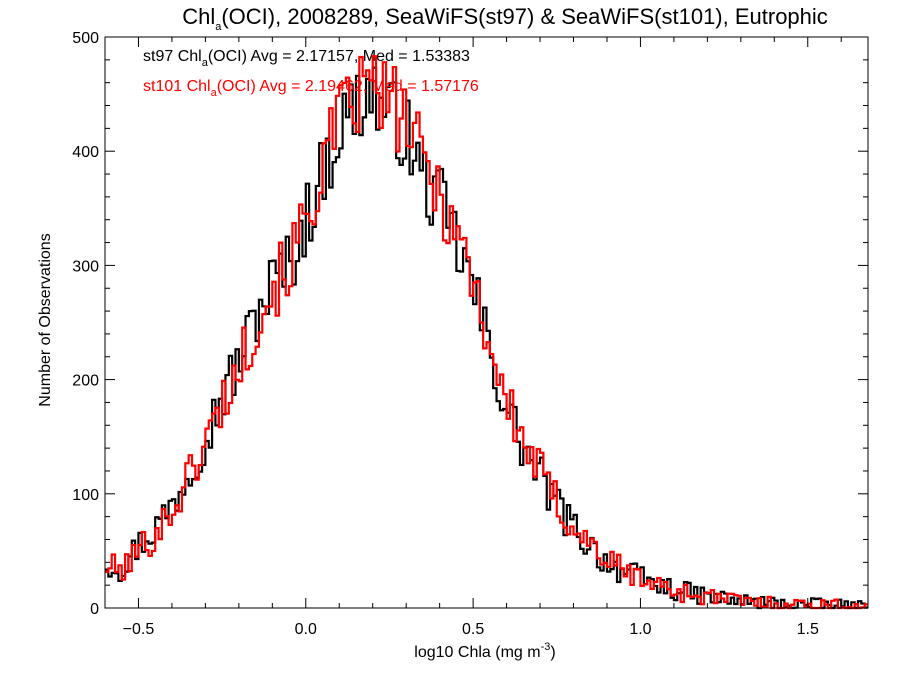 The image size is (900, 675). What do you see at coordinates (85, 38) in the screenshot?
I see `y-tick-label: 500` at bounding box center [85, 38].